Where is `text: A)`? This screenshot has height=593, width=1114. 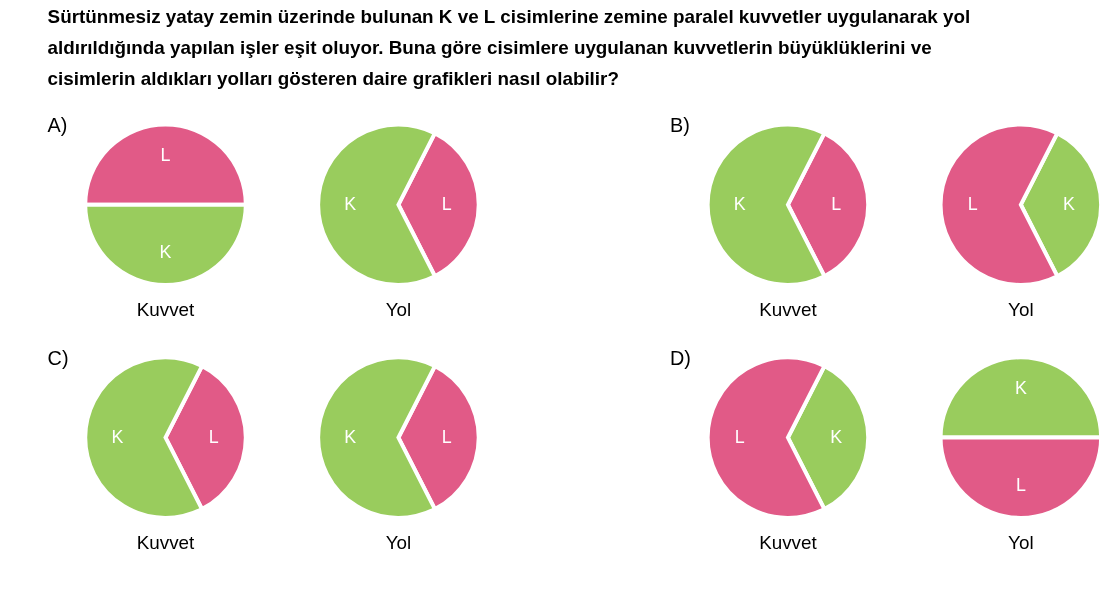
text: A) is located at coordinates (57, 125).